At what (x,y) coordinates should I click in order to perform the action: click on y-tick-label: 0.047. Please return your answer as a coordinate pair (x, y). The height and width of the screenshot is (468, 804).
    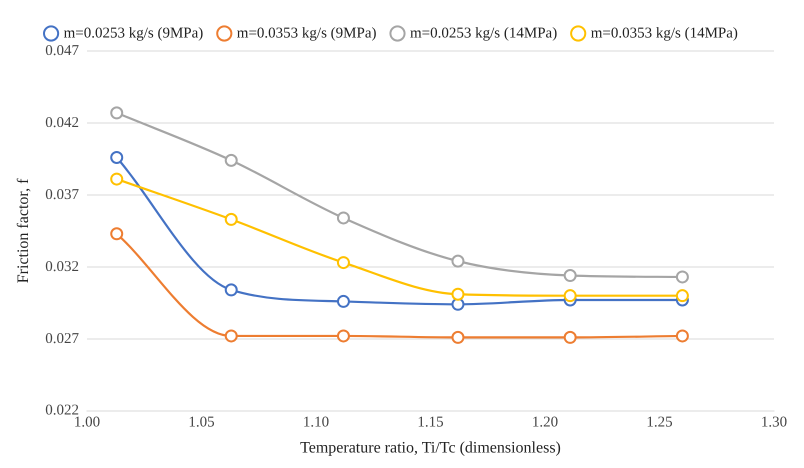
    Looking at the image, I should click on (62, 50).